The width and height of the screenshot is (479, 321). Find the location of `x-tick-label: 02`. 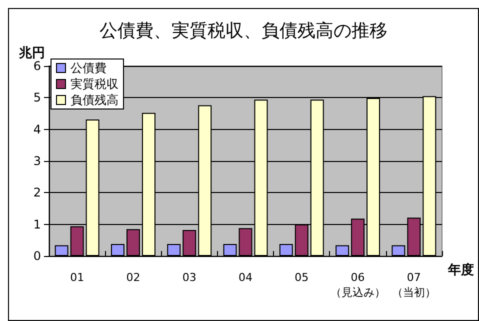

x-tick-label: 02 is located at coordinates (133, 277).